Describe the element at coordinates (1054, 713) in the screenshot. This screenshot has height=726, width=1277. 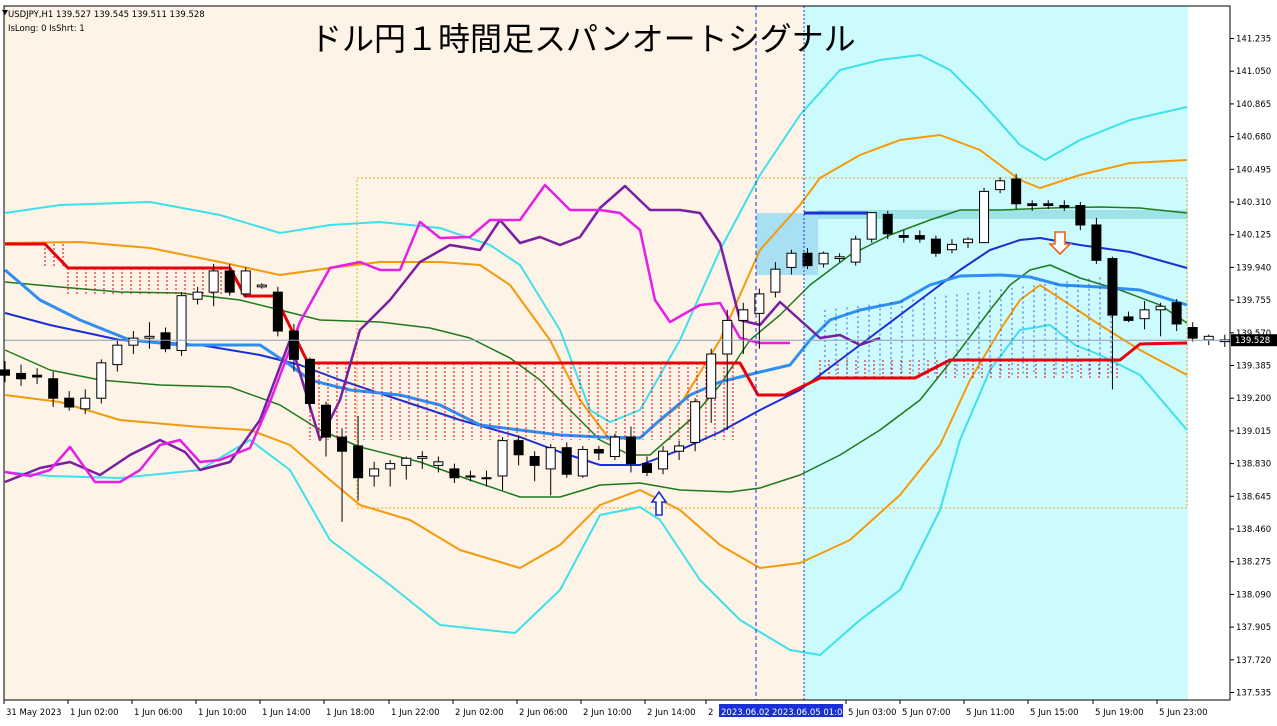
I see `x-tick-label: 5 Jun 15:00` at that location.